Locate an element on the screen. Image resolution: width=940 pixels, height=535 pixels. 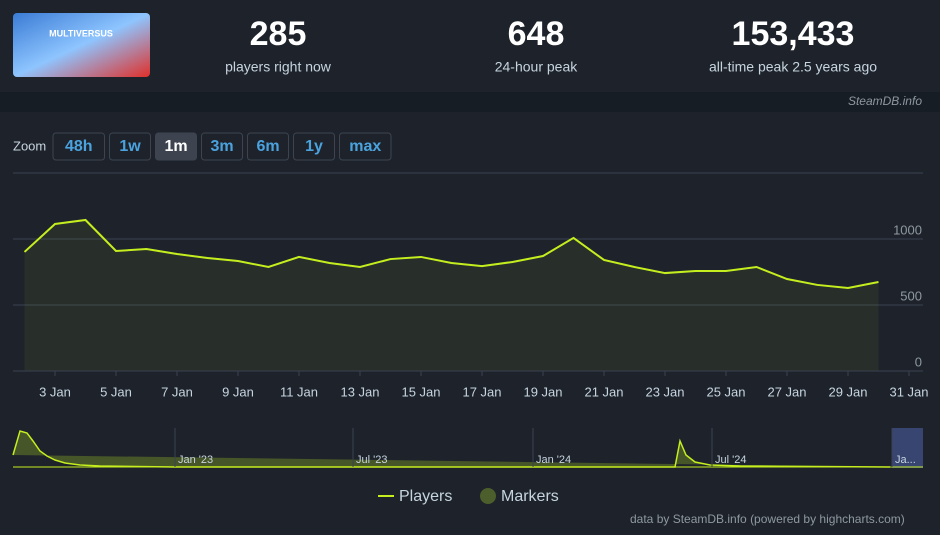
zoom-button-label: 1m is located at coordinates (175, 146).